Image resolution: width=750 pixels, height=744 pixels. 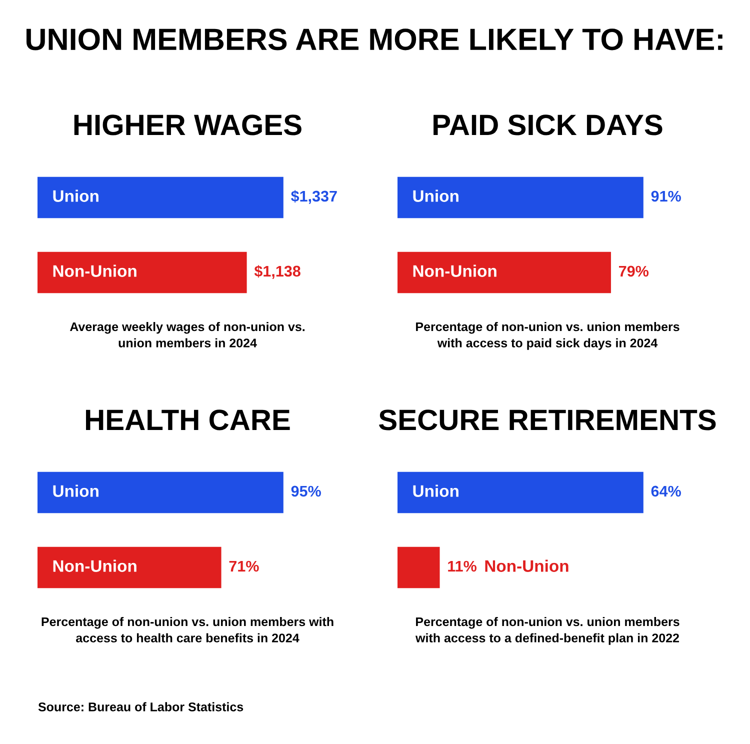 I want to click on text: Percentage of non-union vs. union members with access to a defined-benefit plan in 2022, so click(x=547, y=631).